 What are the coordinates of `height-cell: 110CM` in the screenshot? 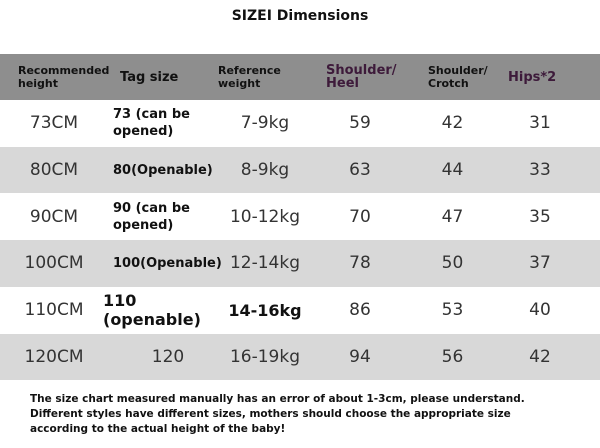 It's located at (54, 310).